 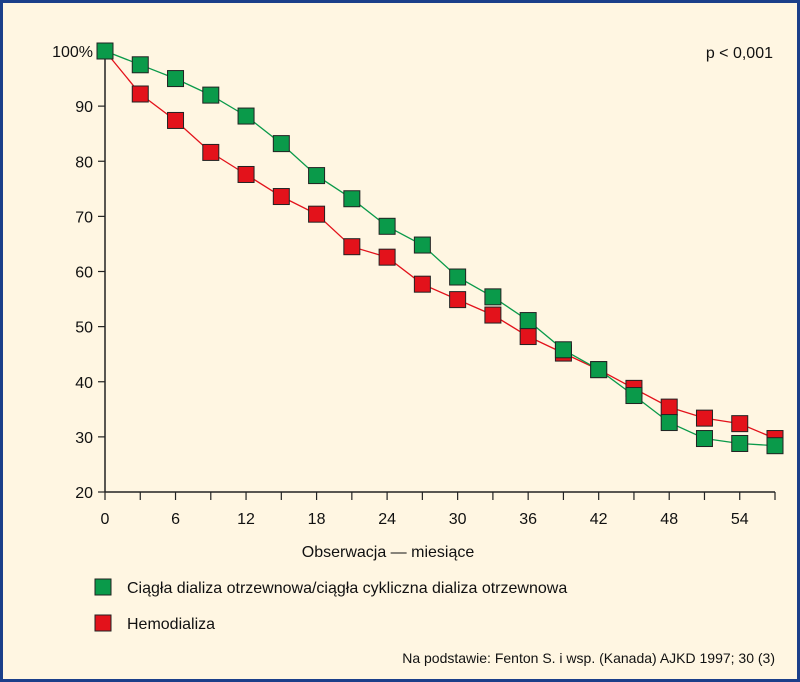 I want to click on y-tick-label: 60, so click(x=84, y=273).